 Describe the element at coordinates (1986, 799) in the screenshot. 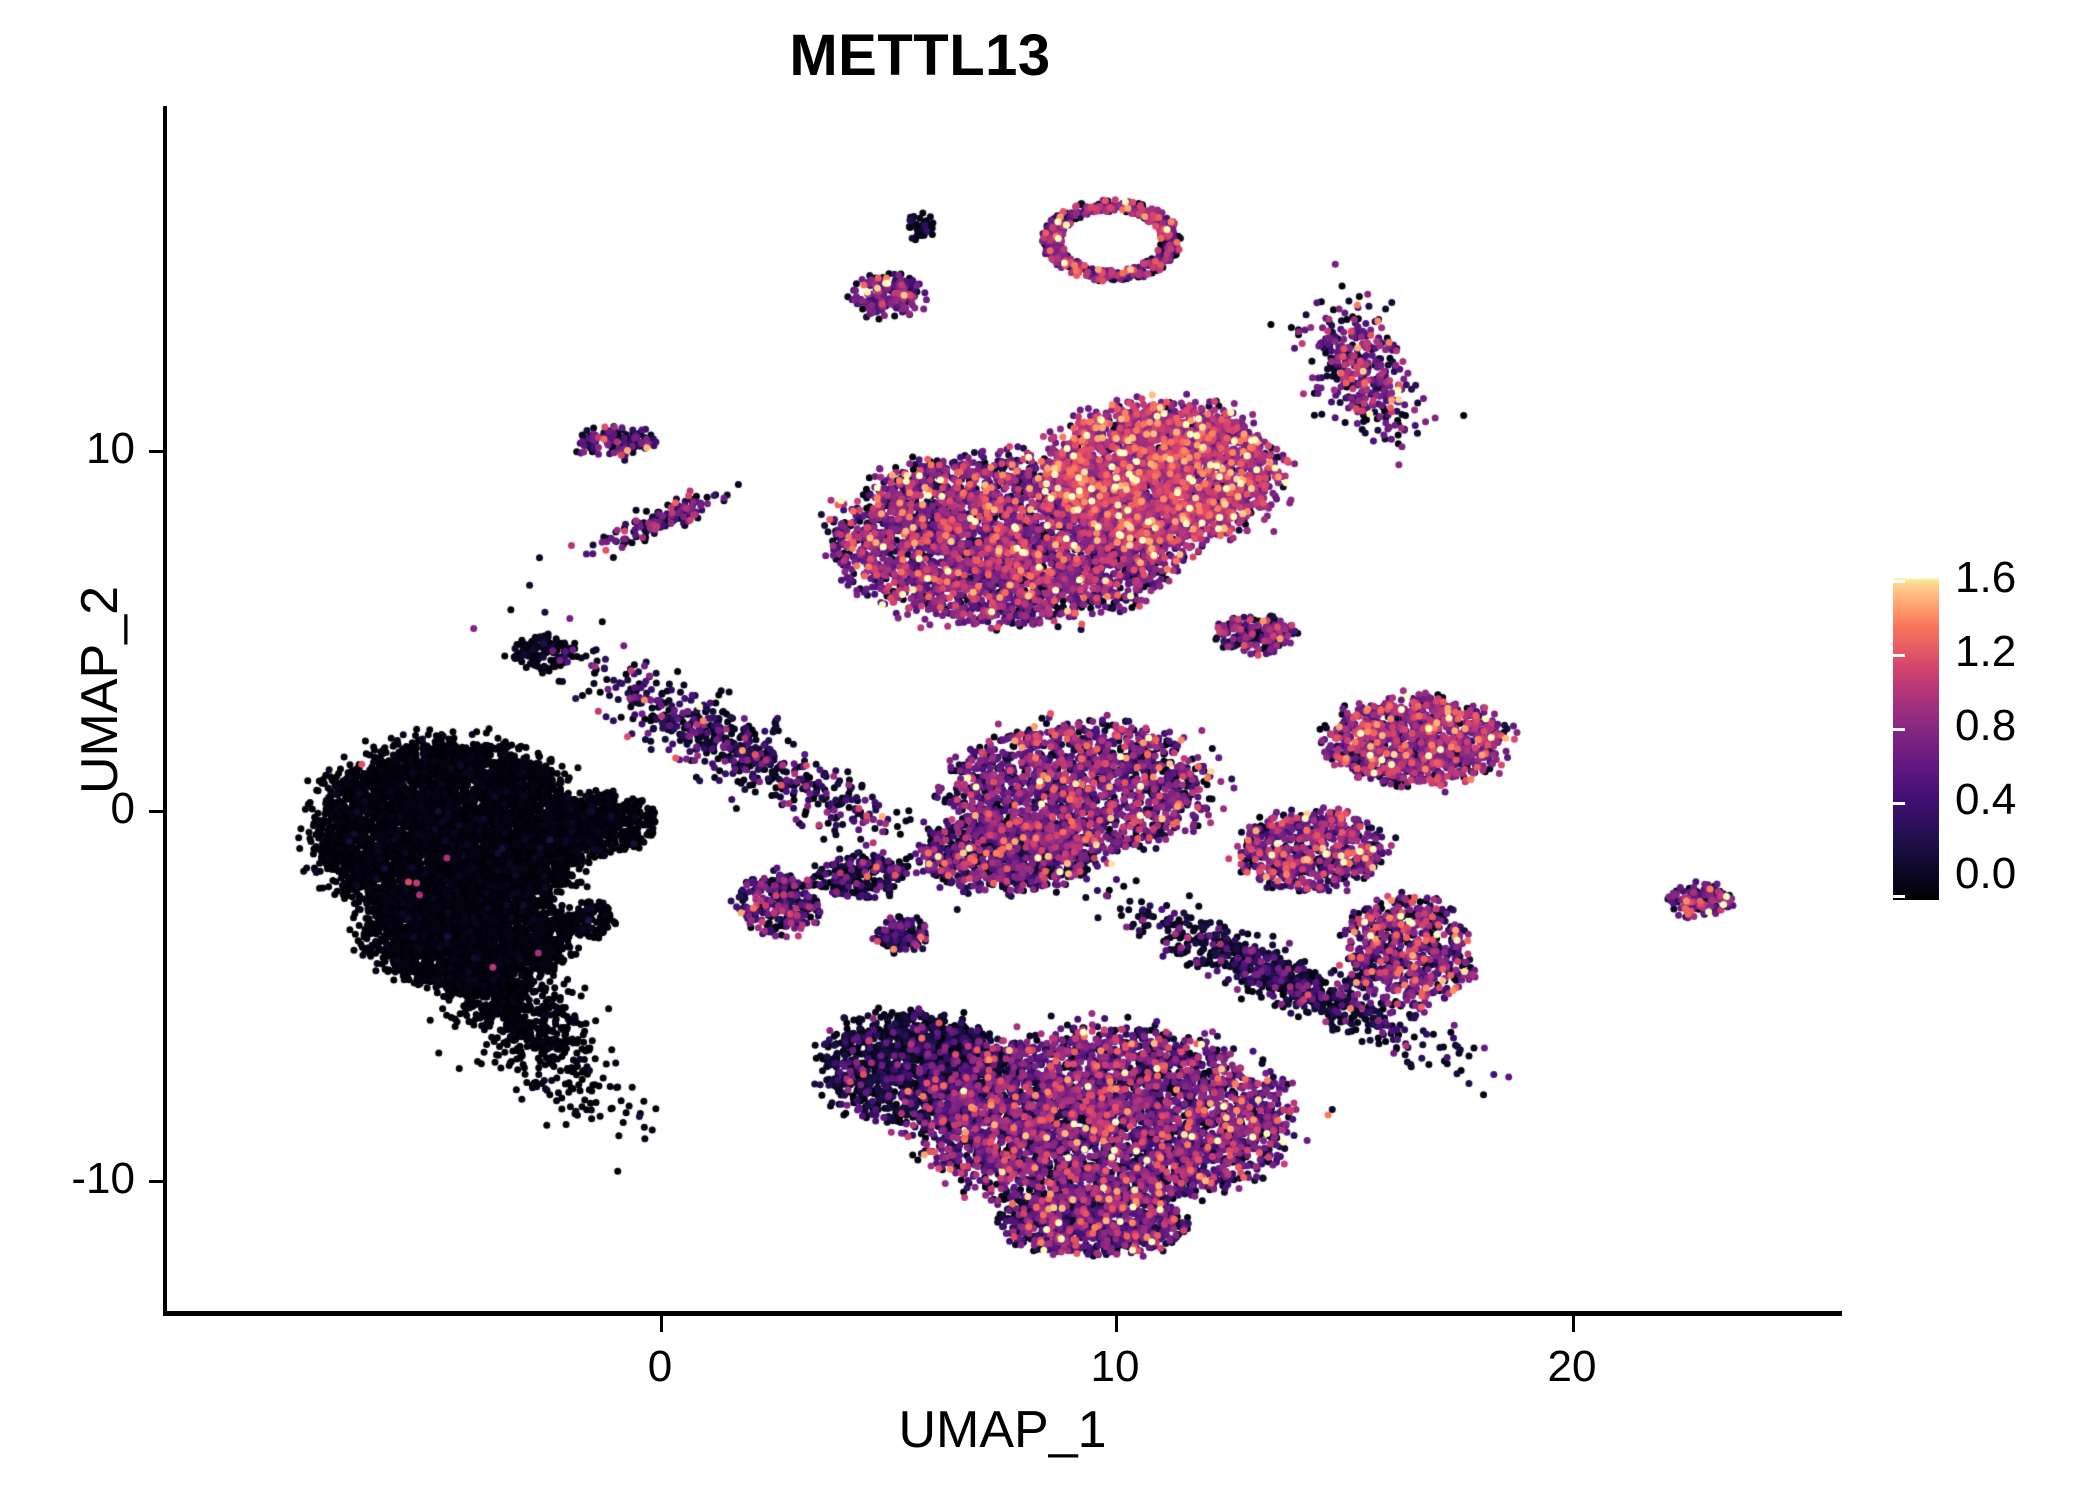

I see `colorbar-label-0.4: 0.4` at that location.